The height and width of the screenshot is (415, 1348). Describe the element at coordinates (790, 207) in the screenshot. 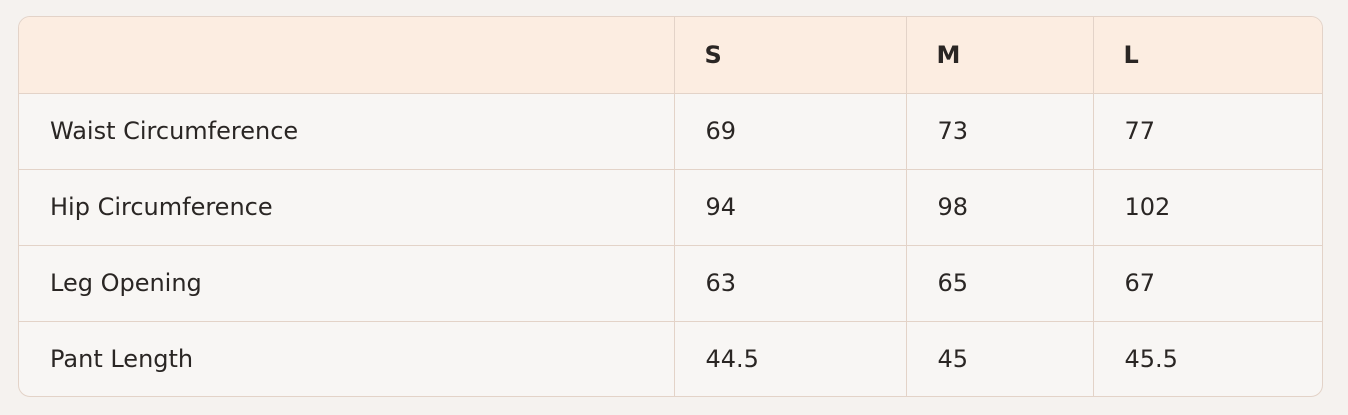

I see `cell-s: 94` at that location.